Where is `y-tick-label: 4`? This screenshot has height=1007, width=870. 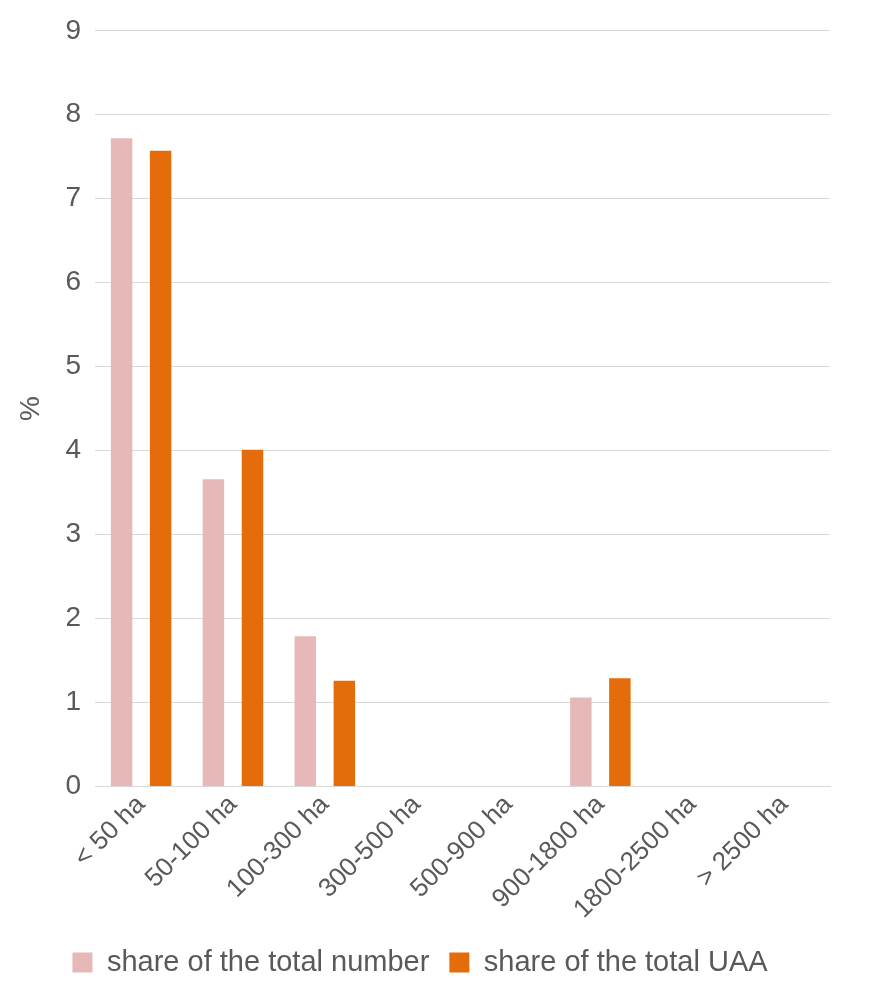
y-tick-label: 4 is located at coordinates (73, 449).